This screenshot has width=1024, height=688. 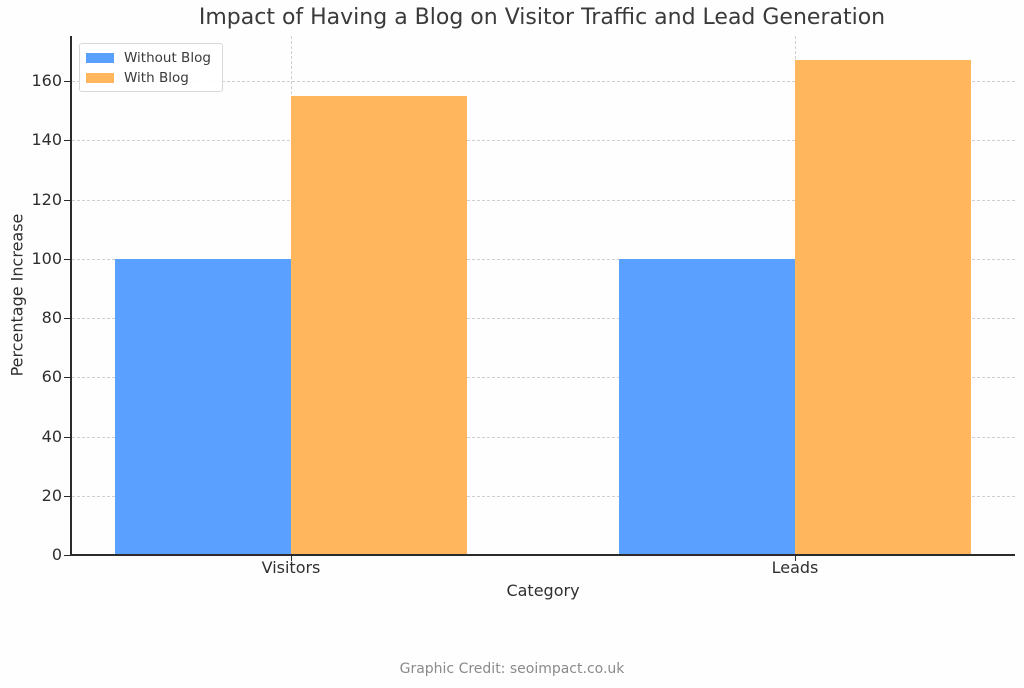 What do you see at coordinates (51, 495) in the screenshot?
I see `y-tick-label: 20` at bounding box center [51, 495].